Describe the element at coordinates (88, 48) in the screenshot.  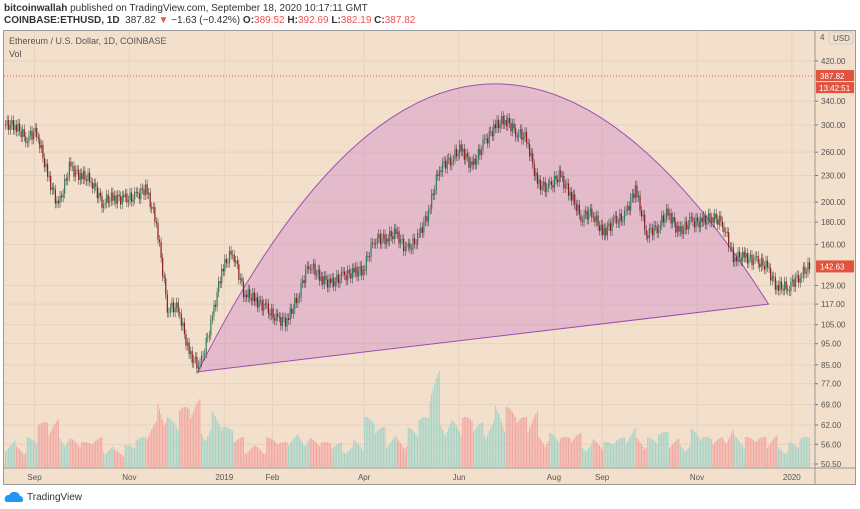
I see `chart-legend: Ethereum / U.S. Dollar, 1D, COINBASE Vol` at that location.